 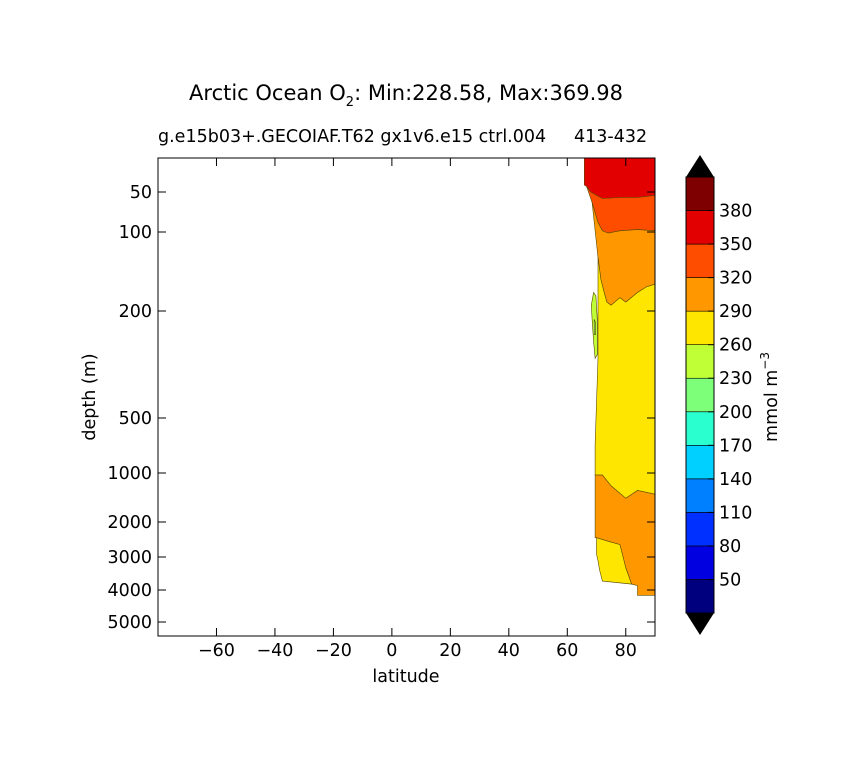 I want to click on x-tick-label: 60, so click(x=567, y=651).